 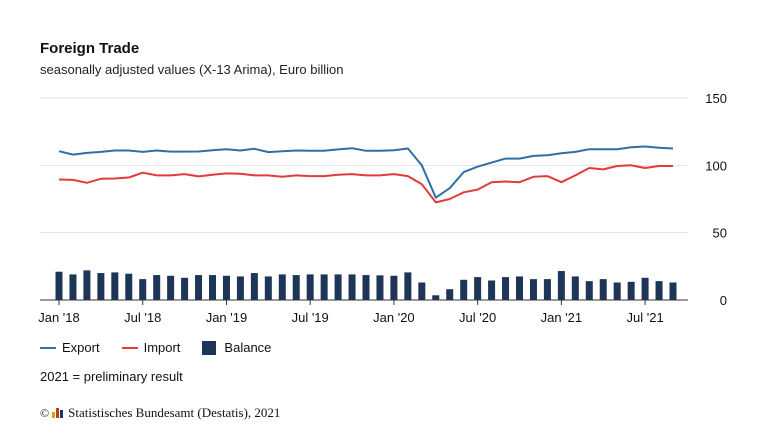 I want to click on source-text: Statistisches Bundesamt (Destatis), 2021, so click(x=174, y=412).